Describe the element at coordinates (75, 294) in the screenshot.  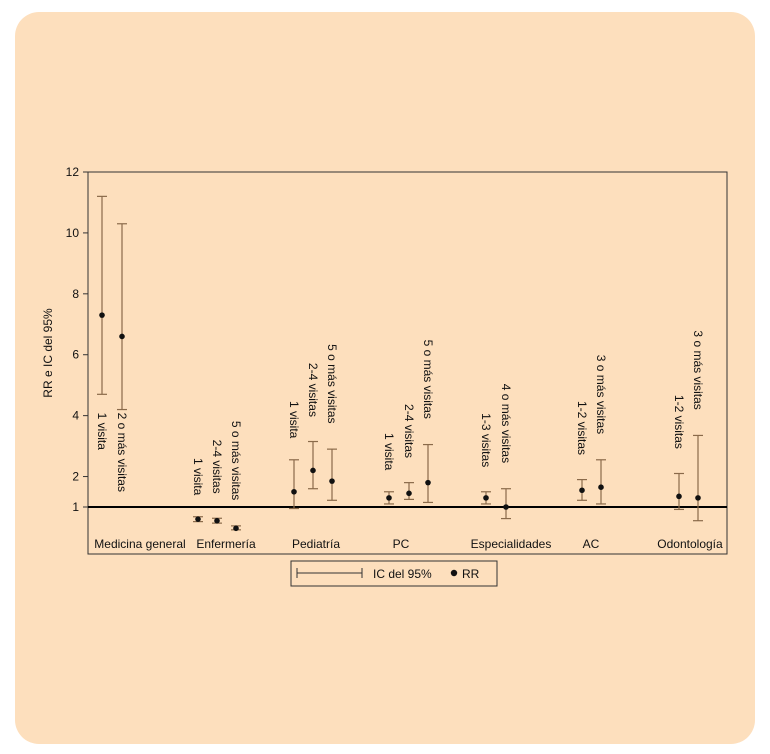
I see `y-tick-label: 8` at that location.